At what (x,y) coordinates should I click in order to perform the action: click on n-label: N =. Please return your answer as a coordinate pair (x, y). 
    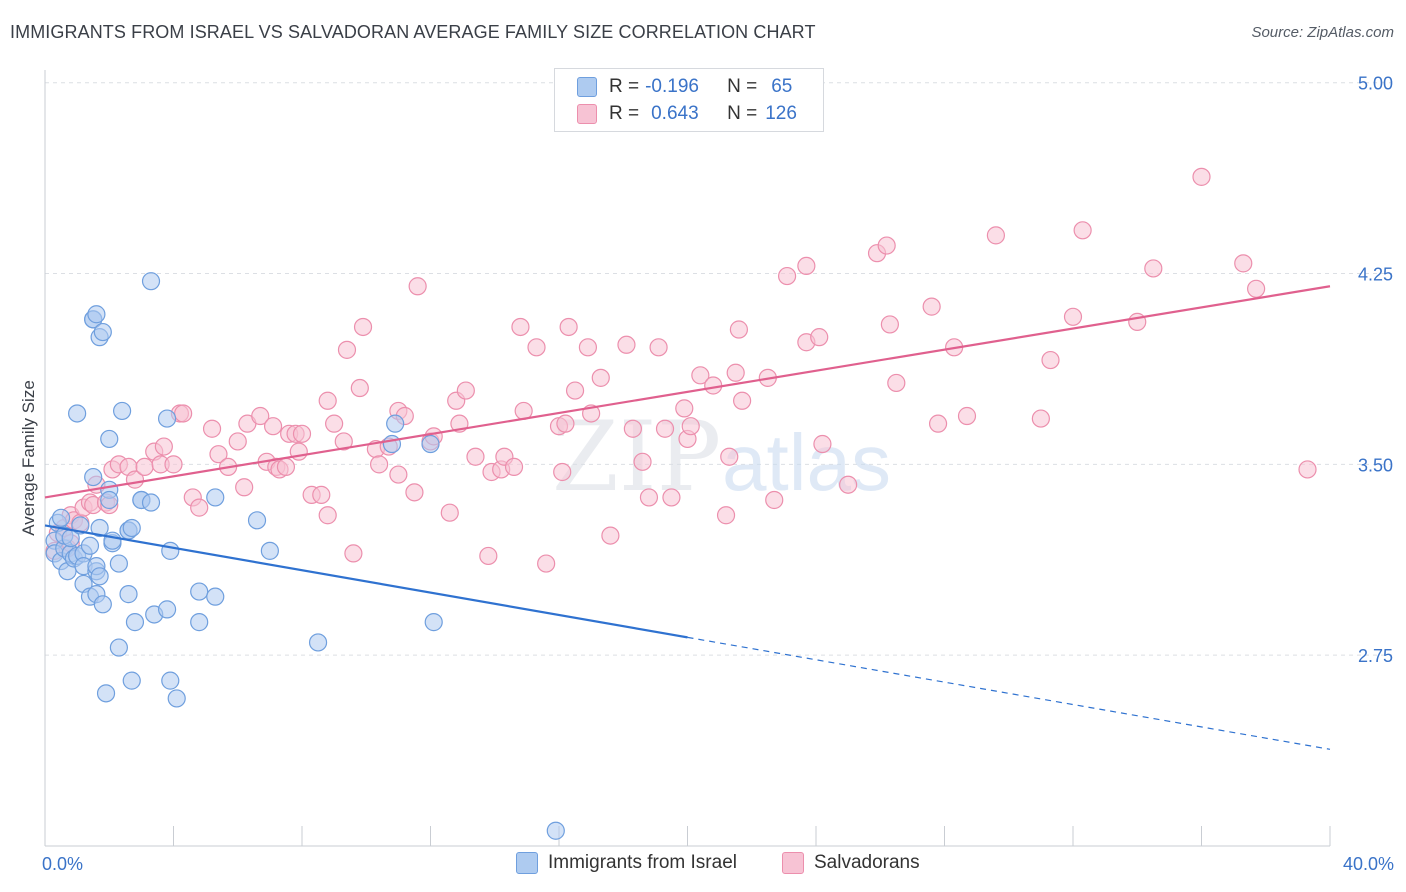
    Looking at the image, I should click on (742, 86).